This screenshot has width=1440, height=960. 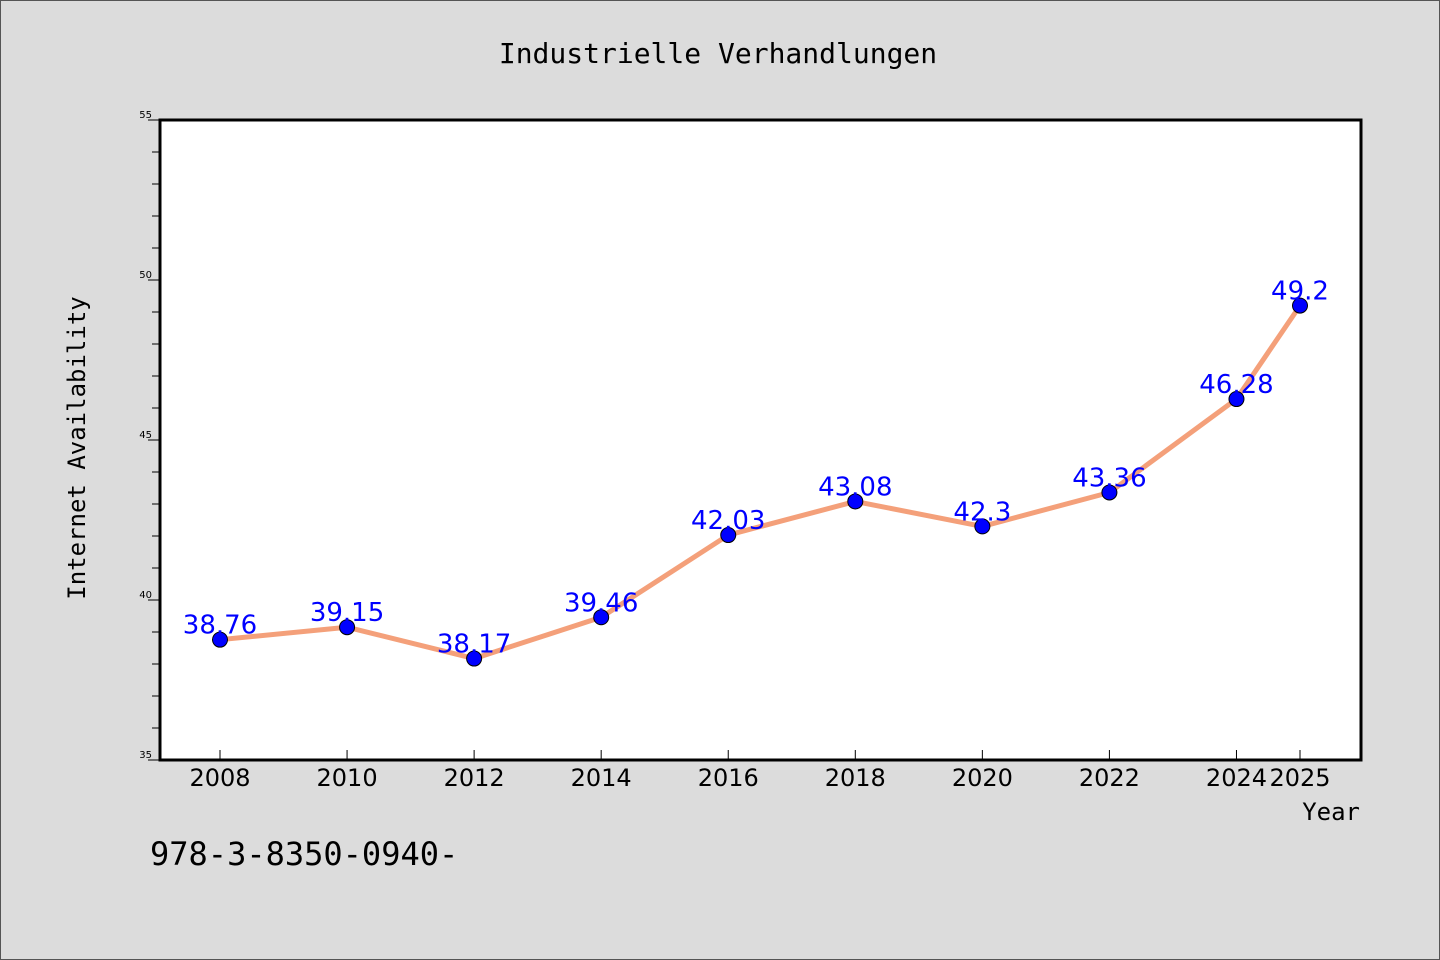 I want to click on data-label: 38.76, so click(x=220, y=626).